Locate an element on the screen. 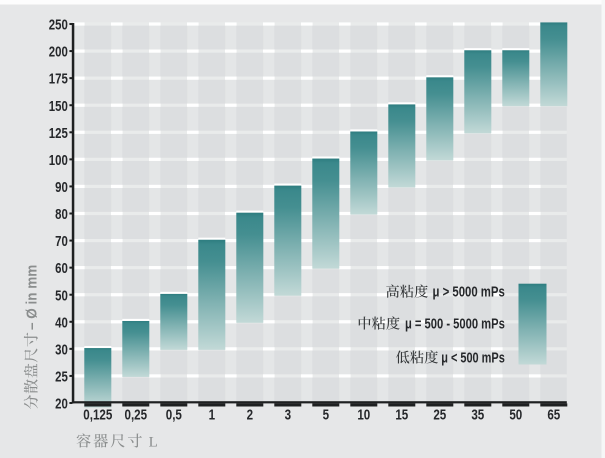  svg-text: 10 is located at coordinates (363, 414).